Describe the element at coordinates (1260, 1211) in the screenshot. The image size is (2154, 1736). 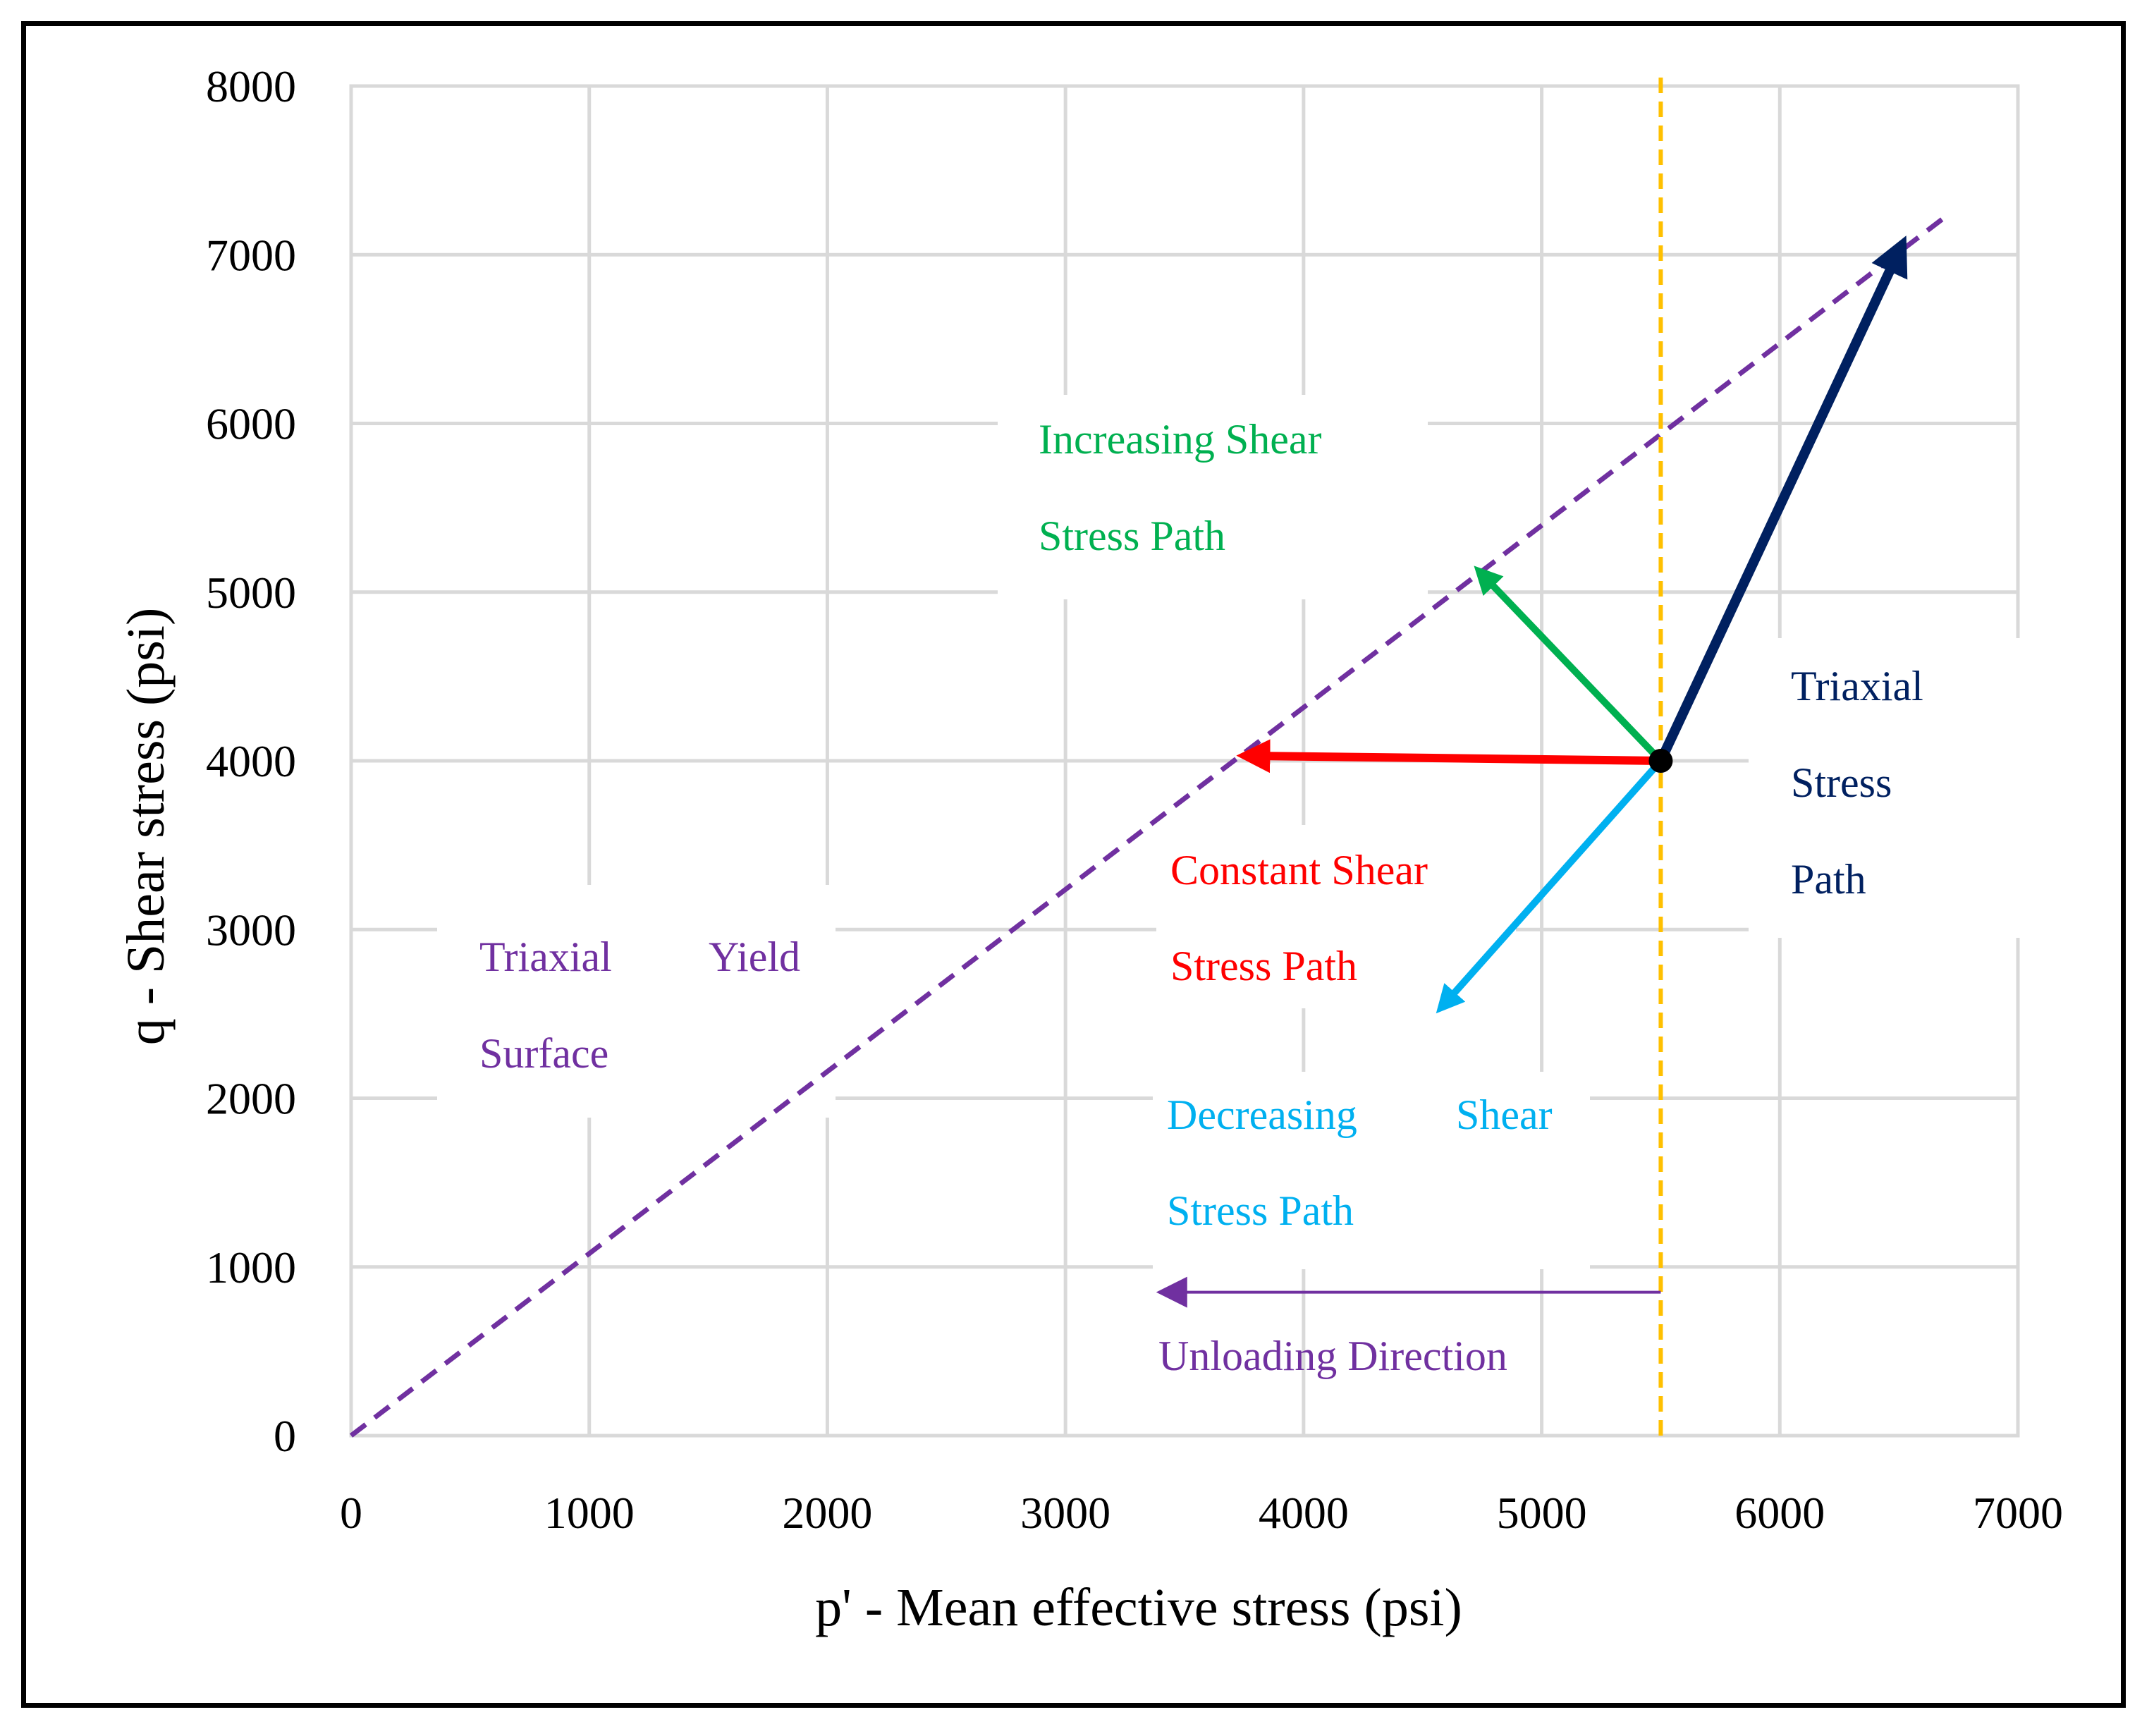
I see `decreasing-label-line2: Stress Path` at that location.